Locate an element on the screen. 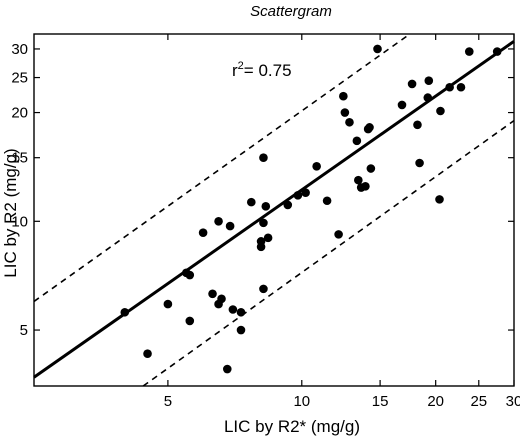 The width and height of the screenshot is (520, 440). r-squared-annotation: r2= 0.75 is located at coordinates (262, 70).